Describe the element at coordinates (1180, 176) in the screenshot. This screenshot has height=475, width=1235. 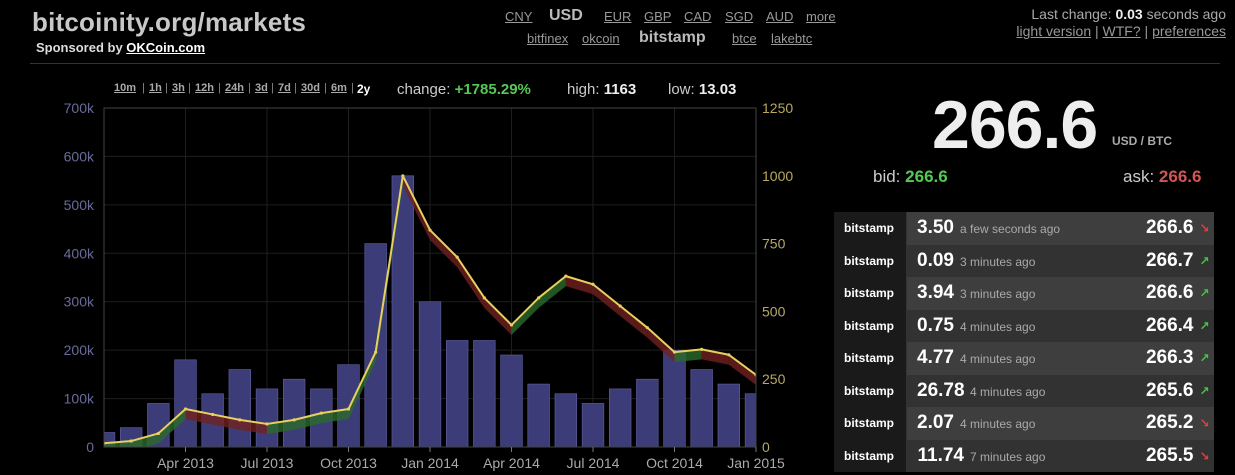
I see `ask-value: 266.6` at that location.